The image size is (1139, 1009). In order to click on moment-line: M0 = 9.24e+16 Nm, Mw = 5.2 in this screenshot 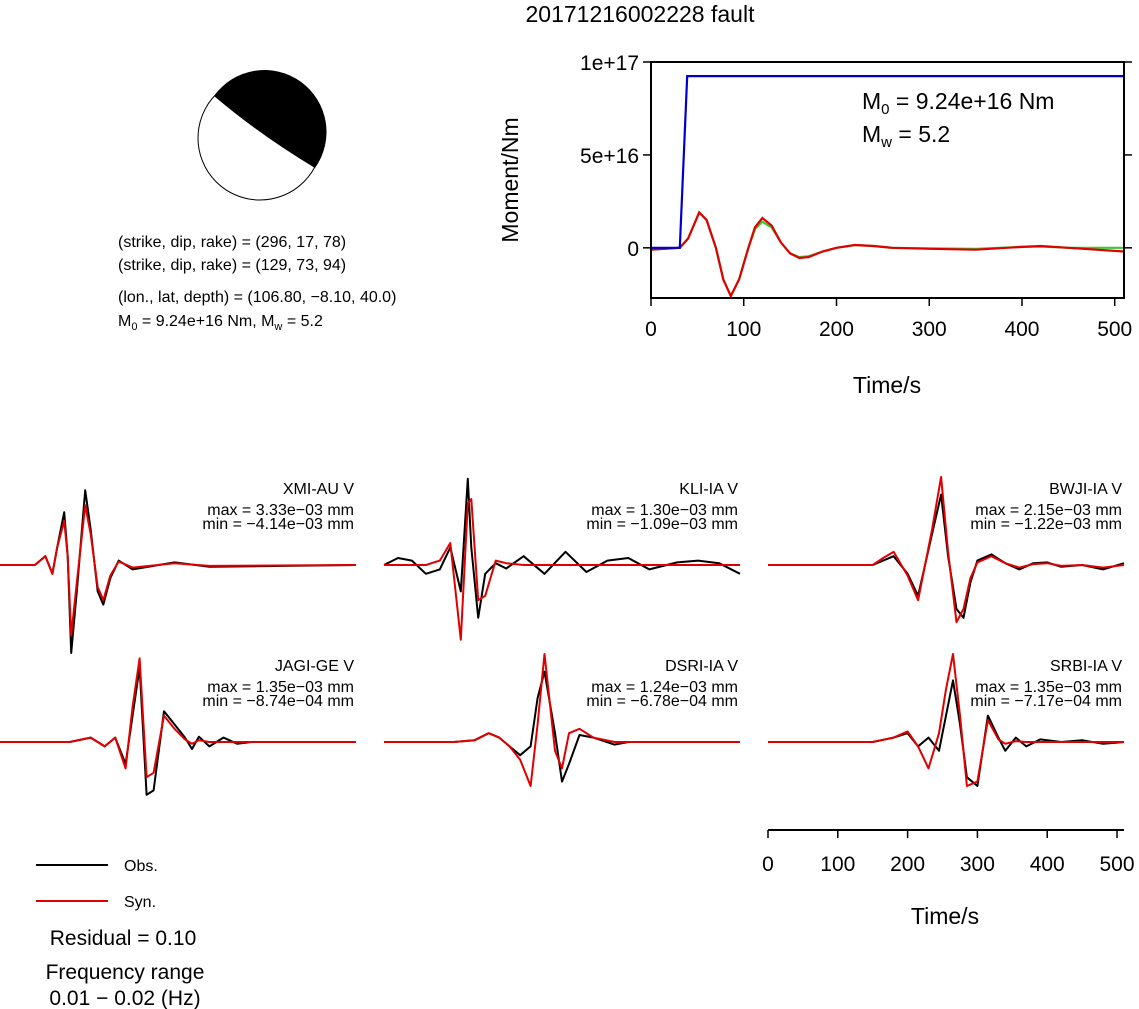, I will do `click(220, 323)`.